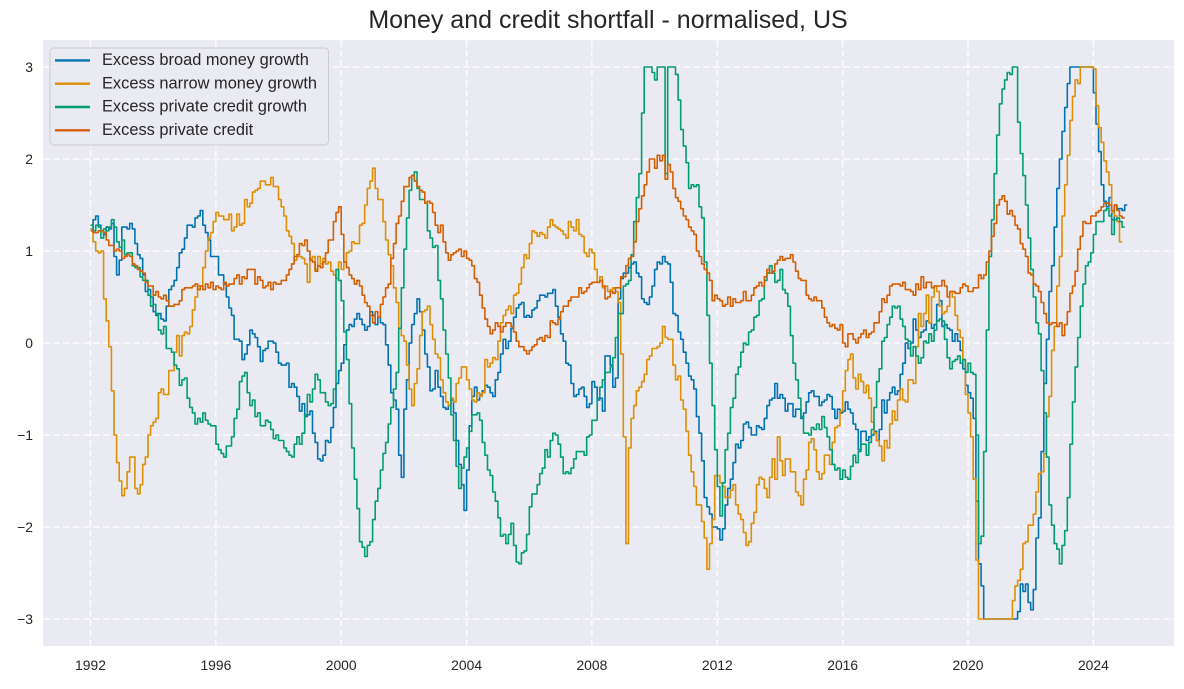 Image resolution: width=1184 pixels, height=689 pixels. Describe the element at coordinates (25, 619) in the screenshot. I see `svg-text: −3` at that location.